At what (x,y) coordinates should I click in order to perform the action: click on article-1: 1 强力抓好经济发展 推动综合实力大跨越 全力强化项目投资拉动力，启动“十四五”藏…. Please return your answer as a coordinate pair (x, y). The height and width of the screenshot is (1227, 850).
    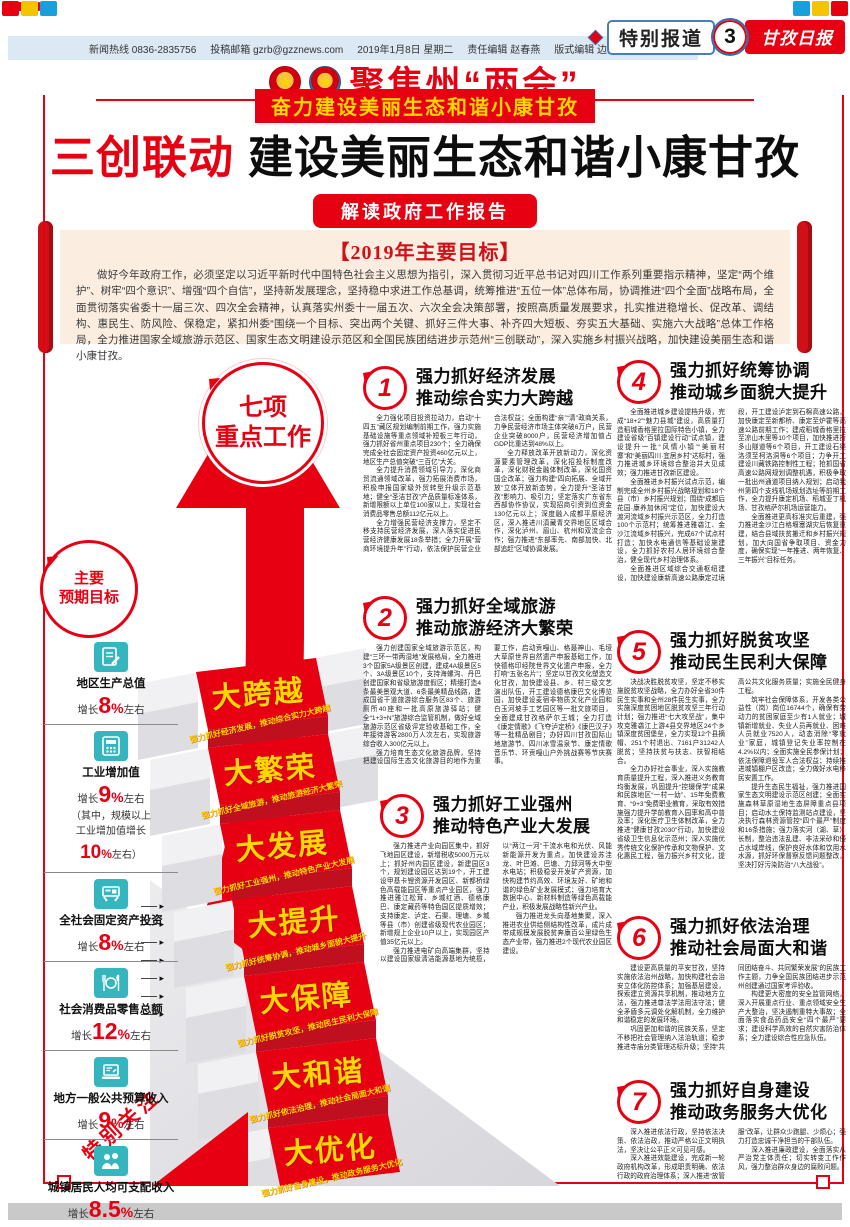
    Looking at the image, I should click on (487, 479).